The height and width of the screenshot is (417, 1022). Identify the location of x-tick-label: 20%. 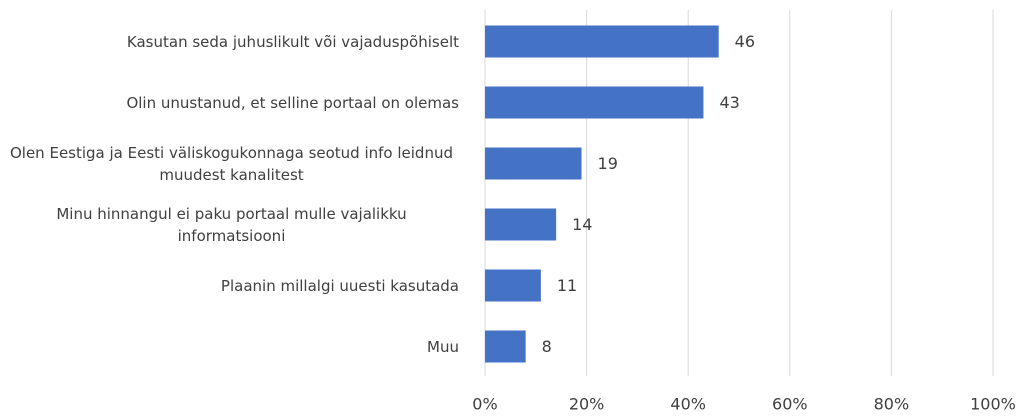
(587, 404).